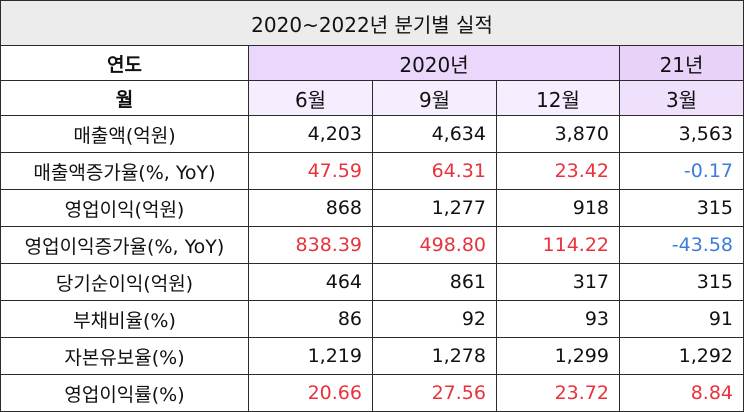 Image resolution: width=744 pixels, height=412 pixels. I want to click on value-cell: 1,219, so click(310, 356).